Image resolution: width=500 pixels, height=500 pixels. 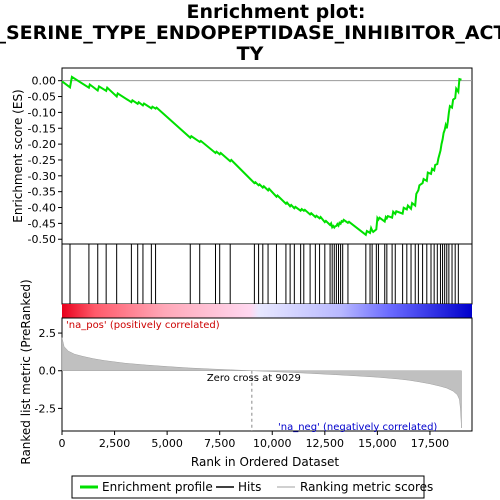 I want to click on es-y-tick-label: -0.15, so click(x=42, y=128).